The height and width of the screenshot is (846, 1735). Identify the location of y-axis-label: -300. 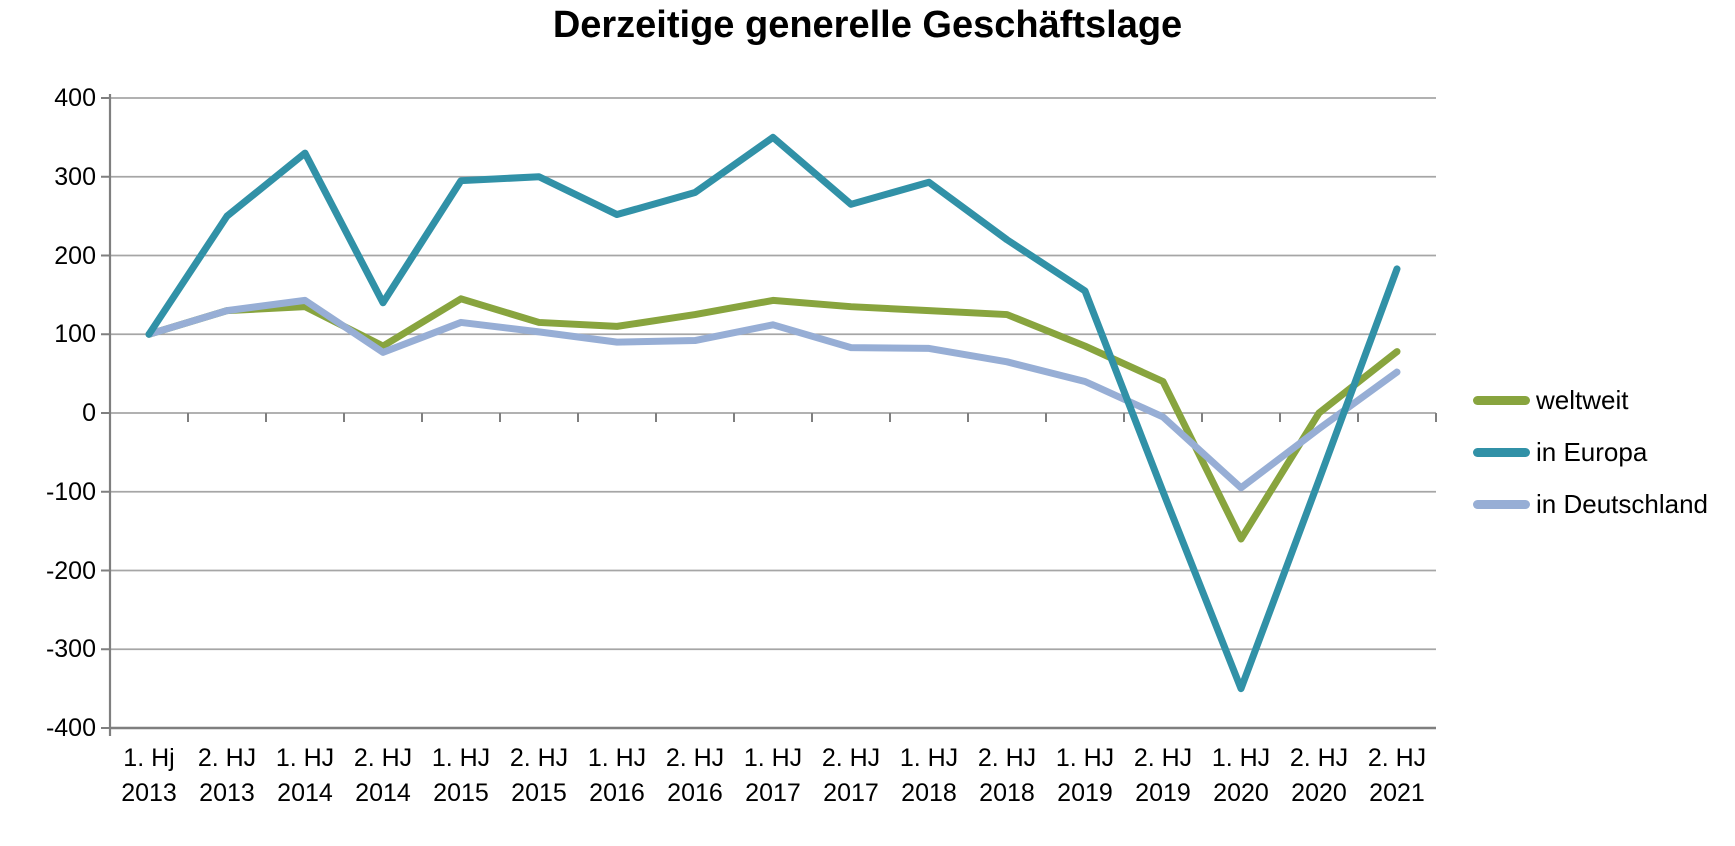
(70, 649).